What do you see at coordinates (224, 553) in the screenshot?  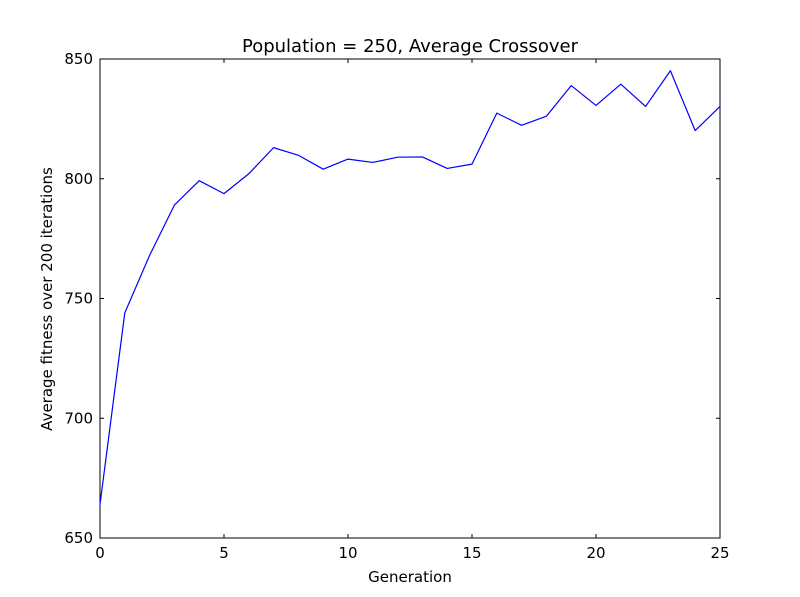 I see `x-tick-label: 5` at bounding box center [224, 553].